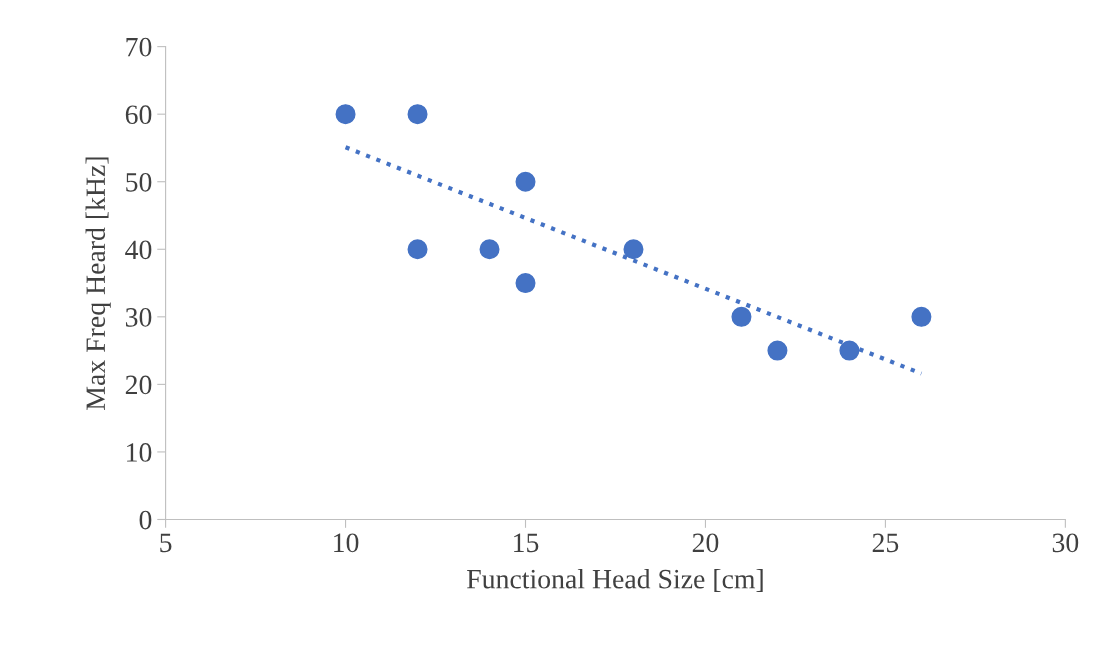  Describe the element at coordinates (98, 283) in the screenshot. I see `y-axis-title: Max Freq Heard [kHz]` at that location.